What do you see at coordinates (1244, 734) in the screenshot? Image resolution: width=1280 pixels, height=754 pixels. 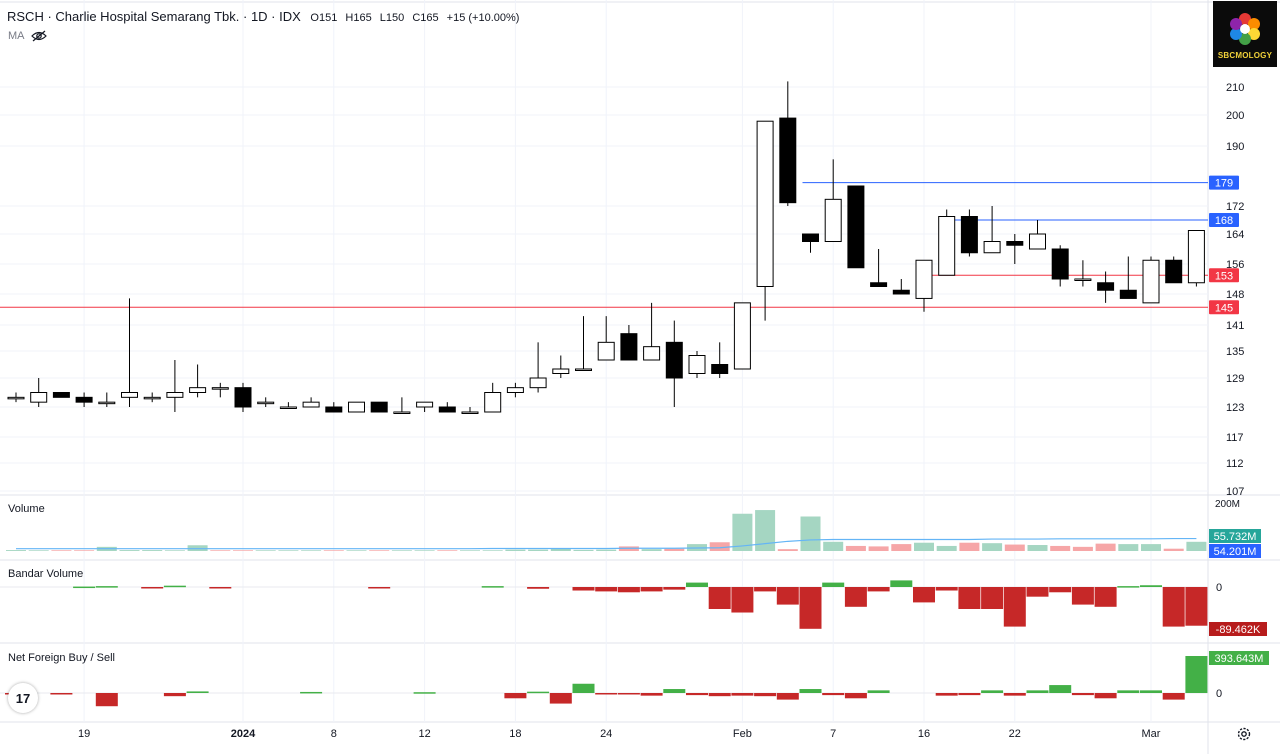 I see `gear-icon` at bounding box center [1244, 734].